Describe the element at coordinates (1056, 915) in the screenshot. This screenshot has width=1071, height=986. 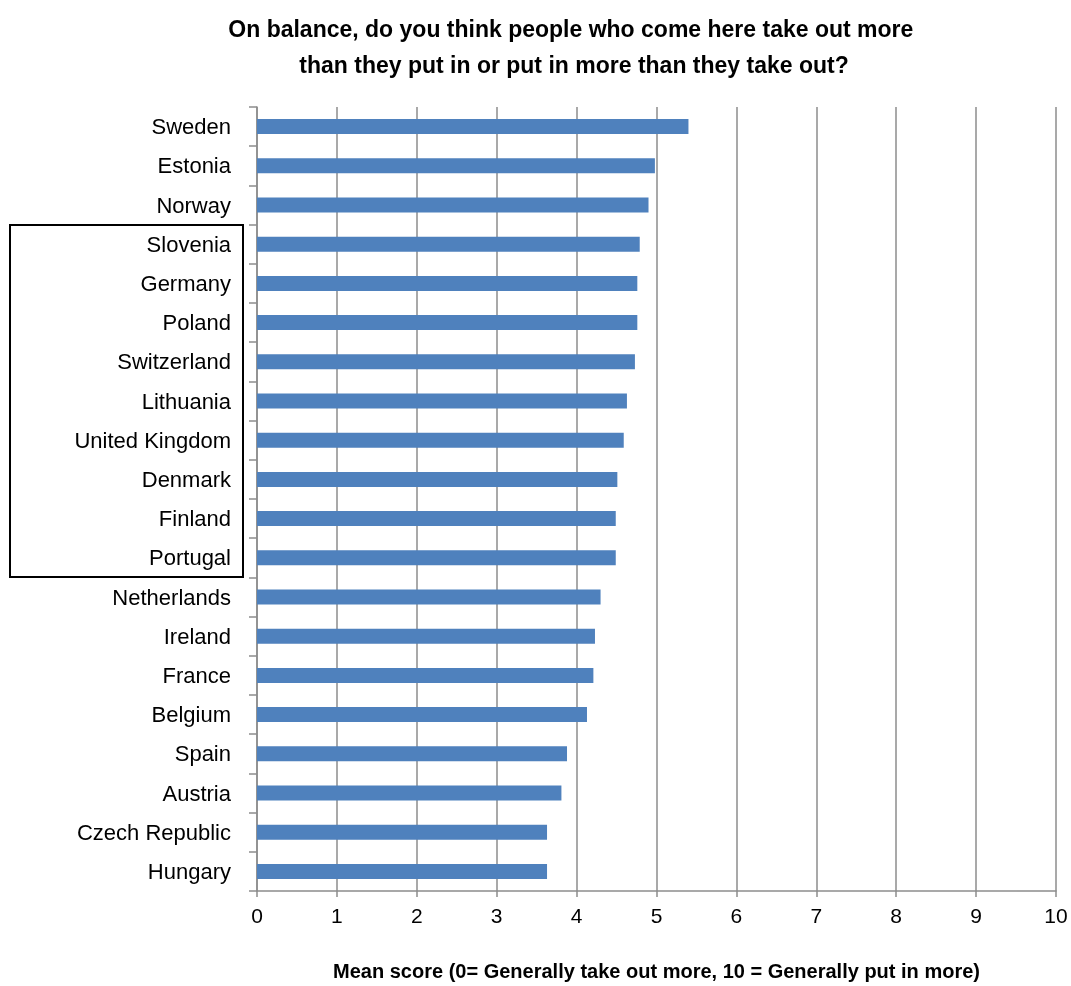
I see `x-tick-label: 10` at that location.